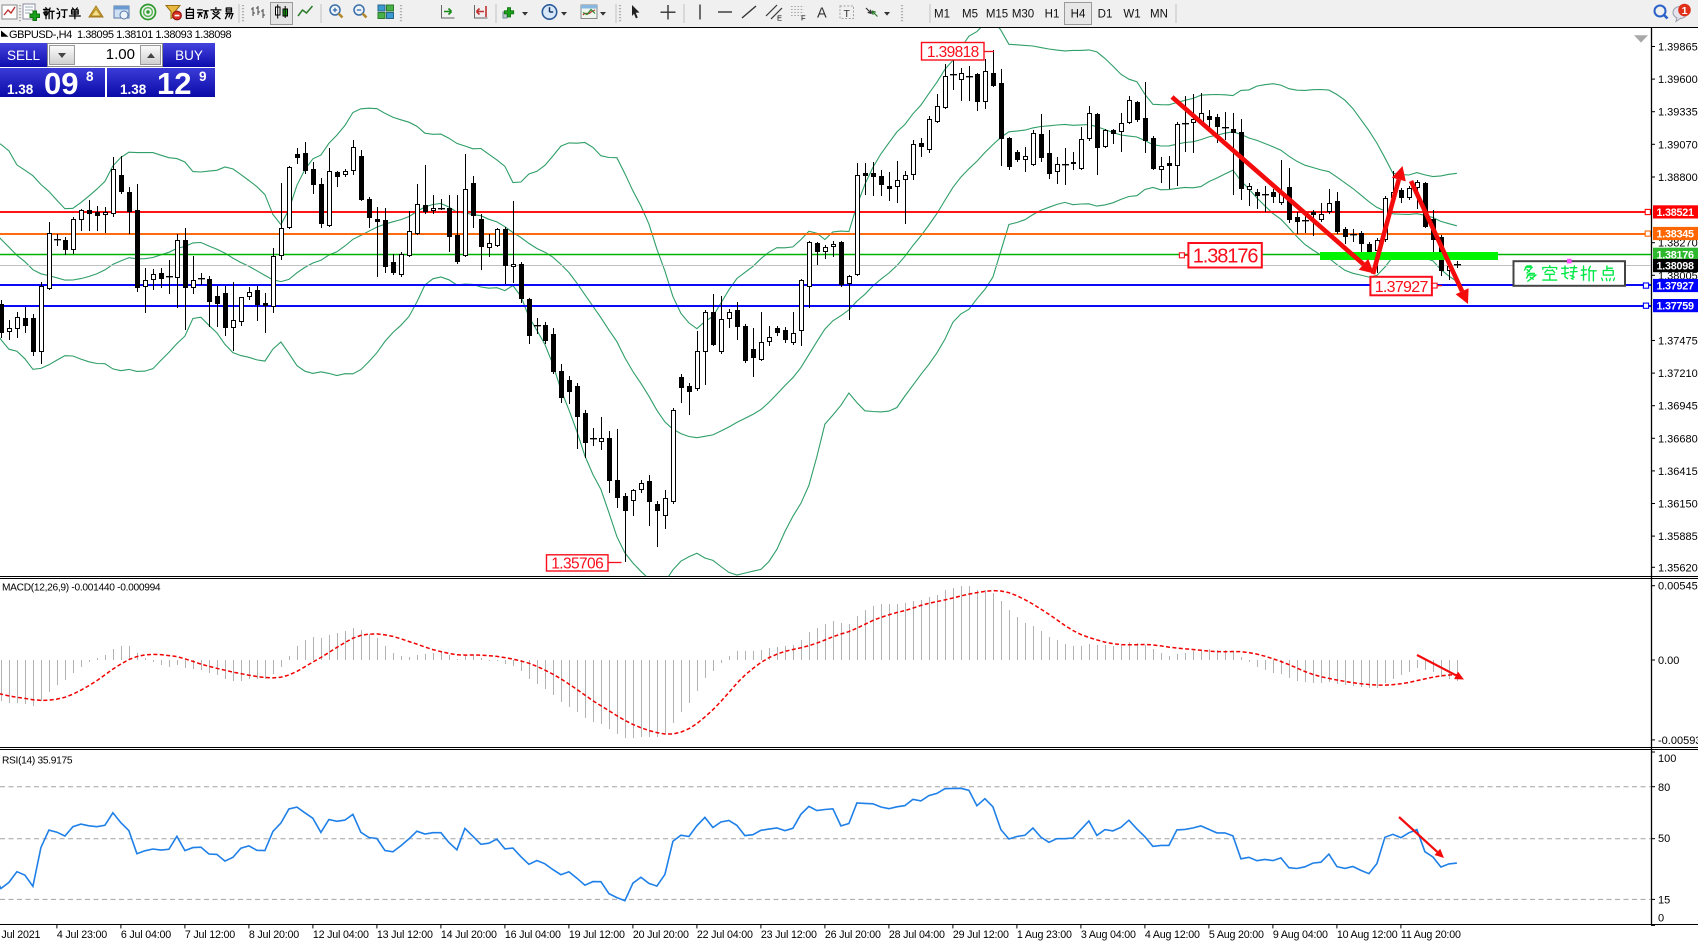  Describe the element at coordinates (1052, 15) in the screenshot. I see `svg-text: H1` at that location.